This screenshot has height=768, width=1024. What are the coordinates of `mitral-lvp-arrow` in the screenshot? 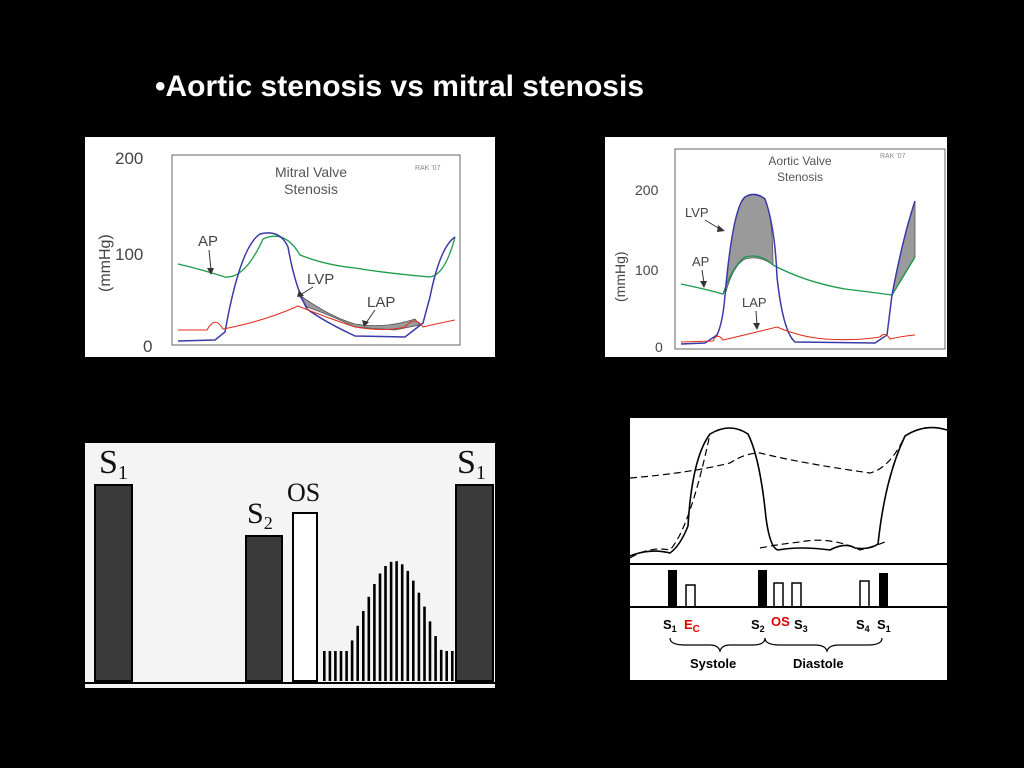 It's located at (306, 291).